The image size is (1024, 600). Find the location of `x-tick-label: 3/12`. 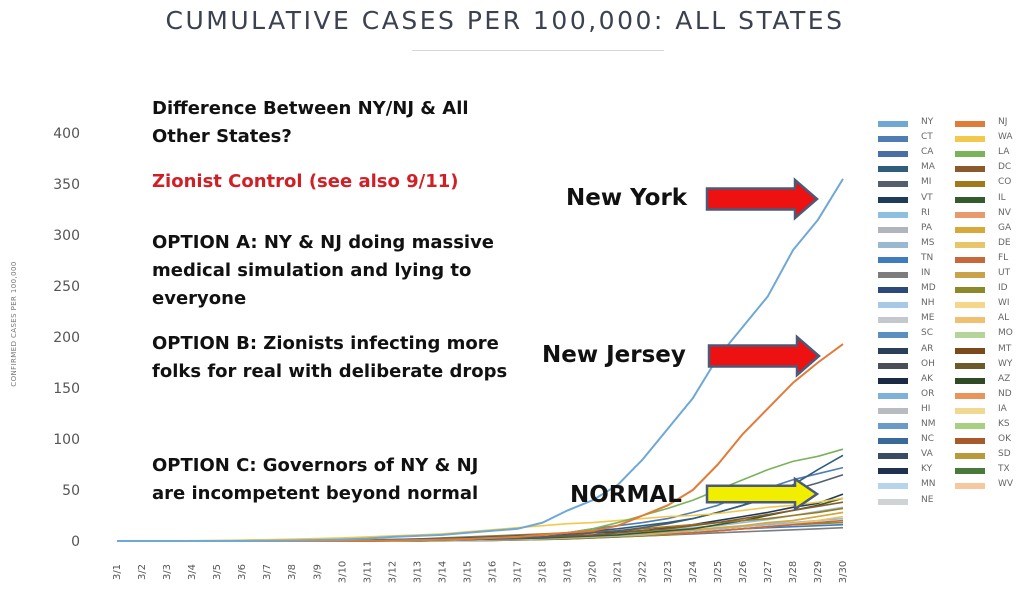

x-tick-label: 3/12 is located at coordinates (392, 572).